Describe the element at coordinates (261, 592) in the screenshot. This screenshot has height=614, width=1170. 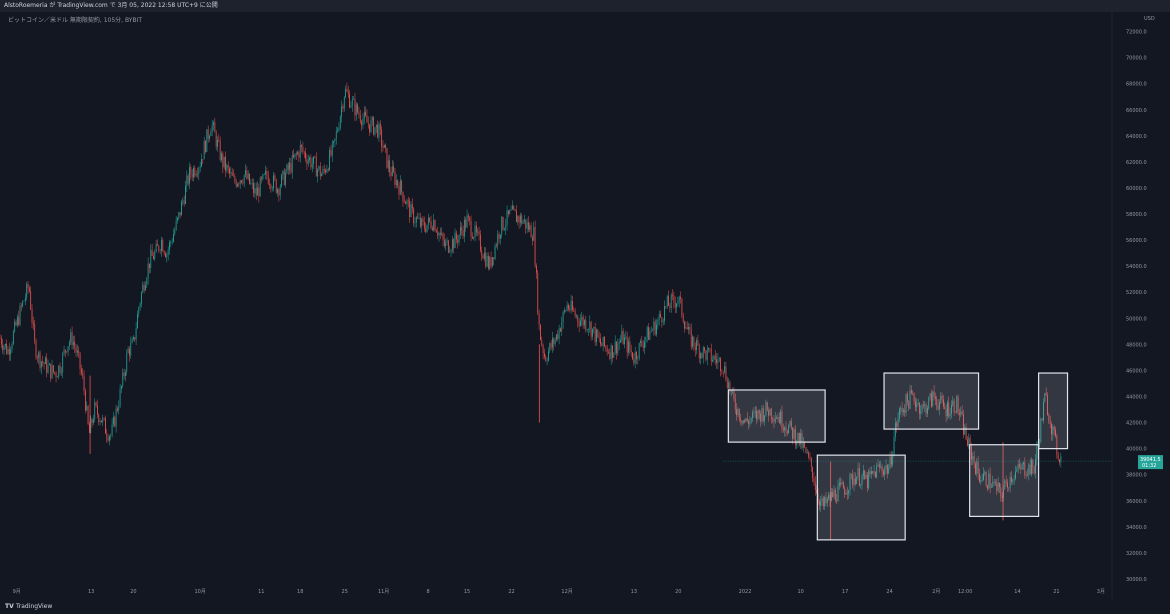
I see `x-tick-label: 11` at that location.